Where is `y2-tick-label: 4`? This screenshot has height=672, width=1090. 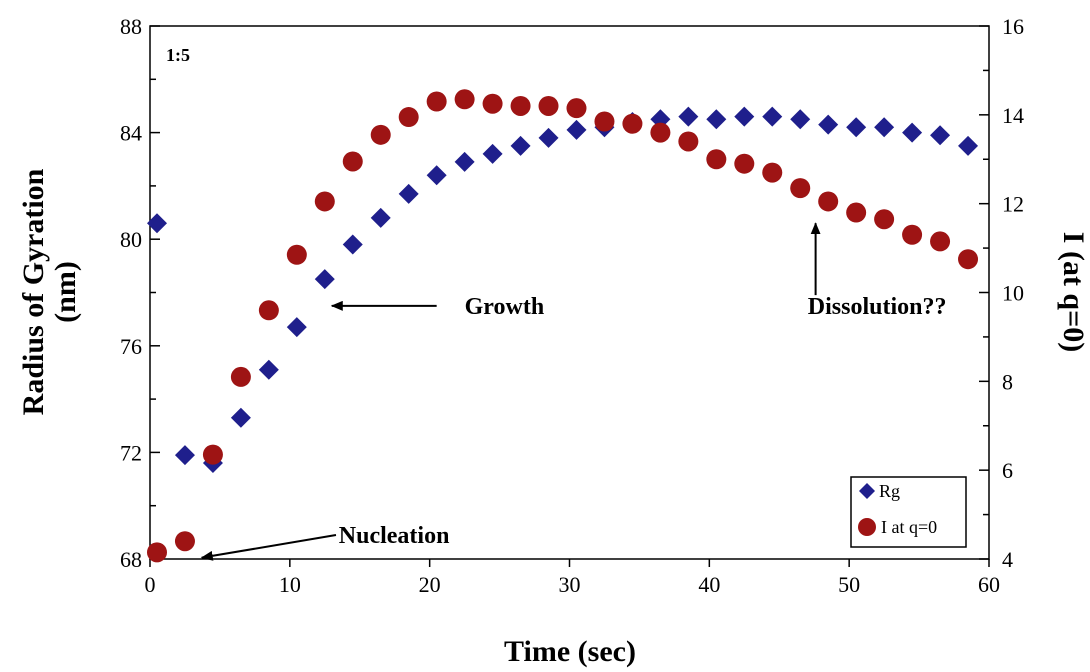
y2-tick-label: 4 is located at coordinates (1007, 559).